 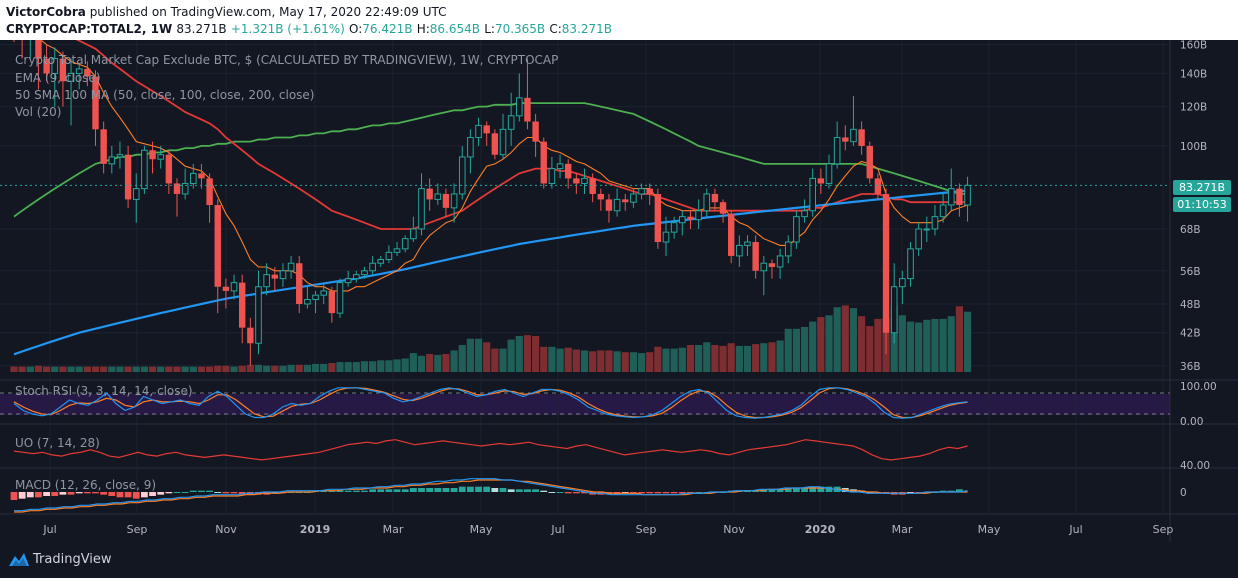 What do you see at coordinates (57, 443) in the screenshot?
I see `uo-legend: UO (7, 14, 28)` at bounding box center [57, 443].